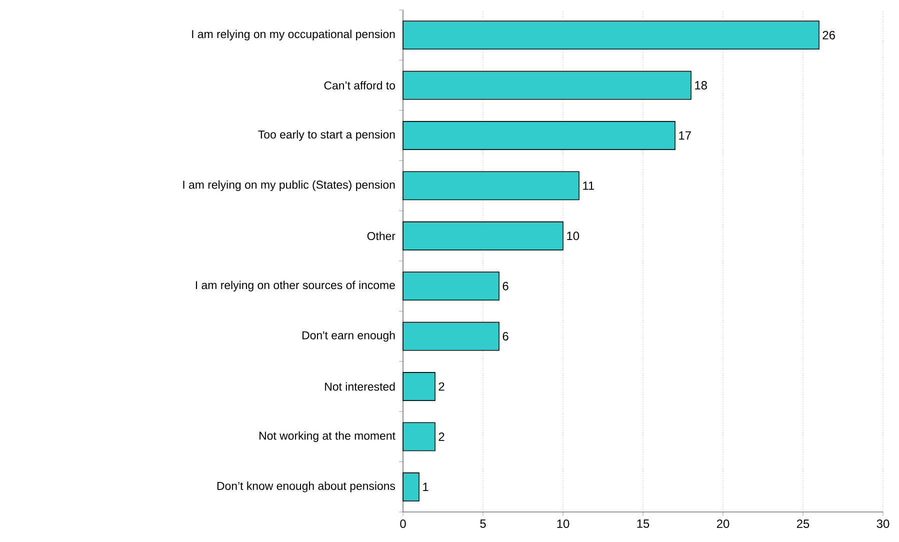  Describe the element at coordinates (360, 386) in the screenshot. I see `y-tick-label: Not interested` at that location.